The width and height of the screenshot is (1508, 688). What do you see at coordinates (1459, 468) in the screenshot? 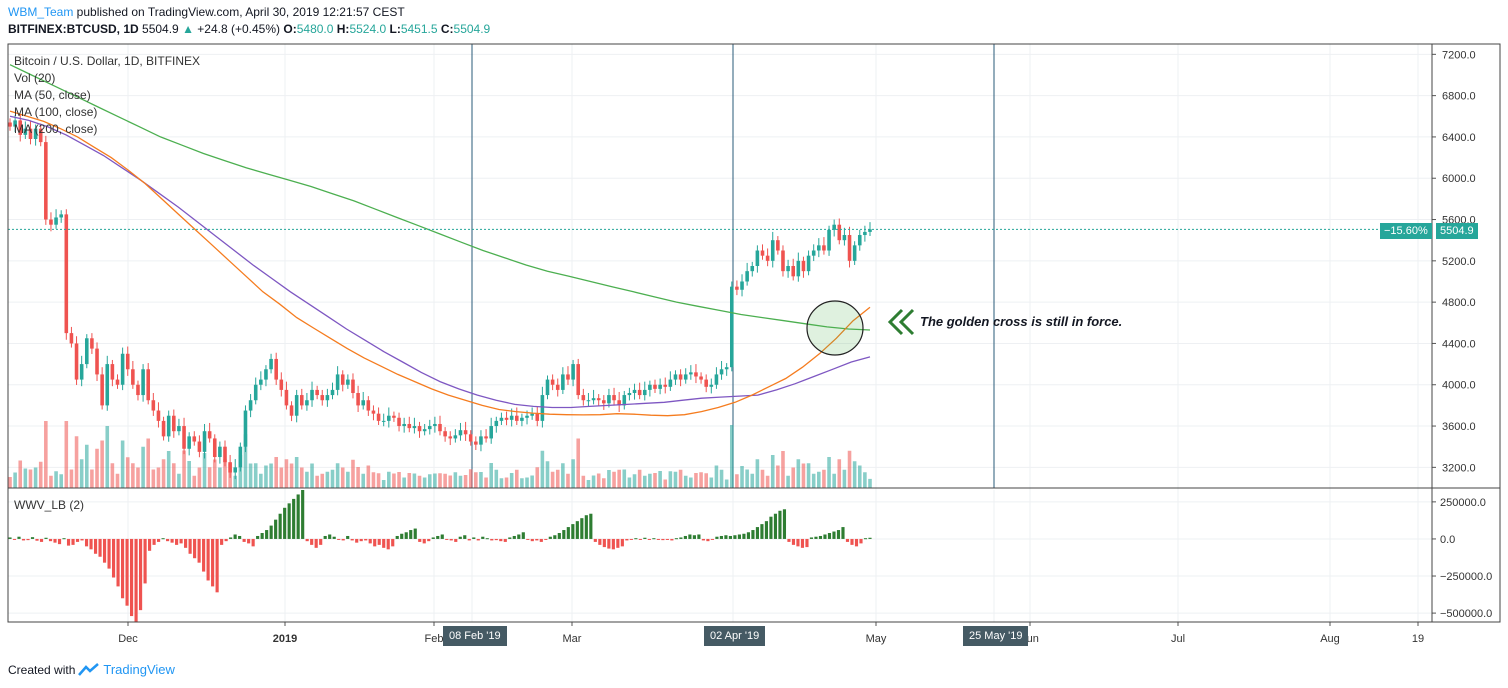
I see `price-tick-label: 3200.0` at bounding box center [1459, 468].